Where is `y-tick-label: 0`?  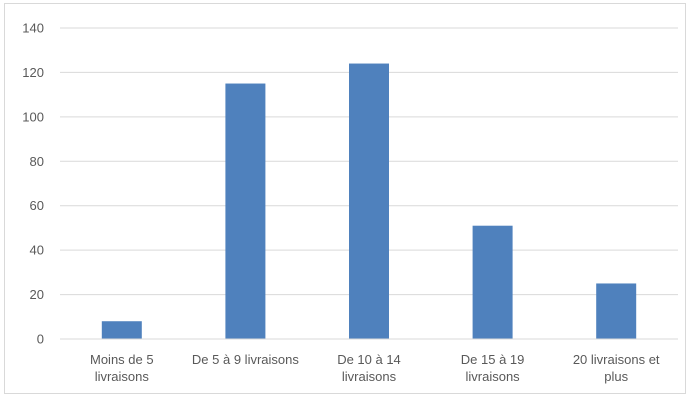 y-tick-label: 0 is located at coordinates (40, 339).